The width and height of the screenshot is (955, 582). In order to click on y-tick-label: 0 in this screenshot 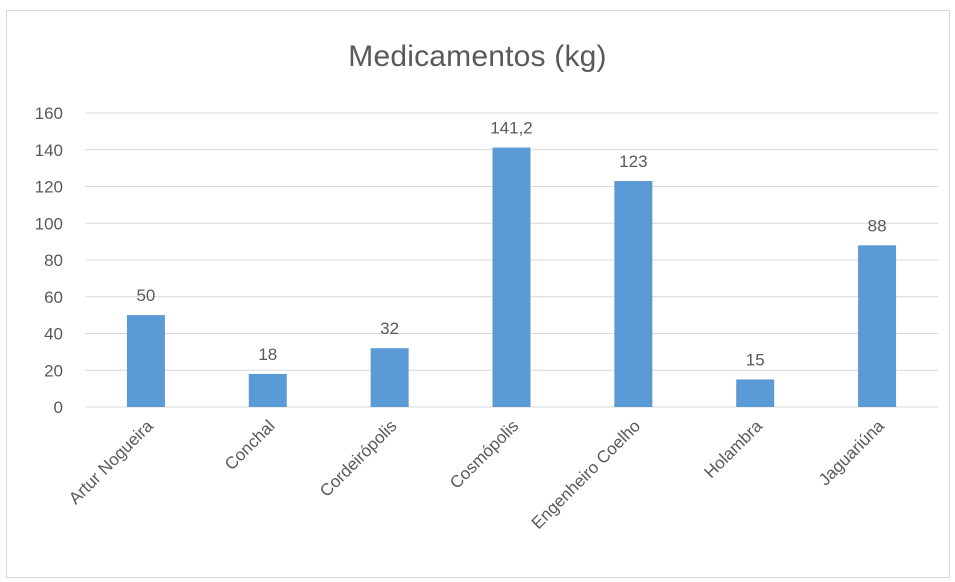, I will do `click(58, 407)`.